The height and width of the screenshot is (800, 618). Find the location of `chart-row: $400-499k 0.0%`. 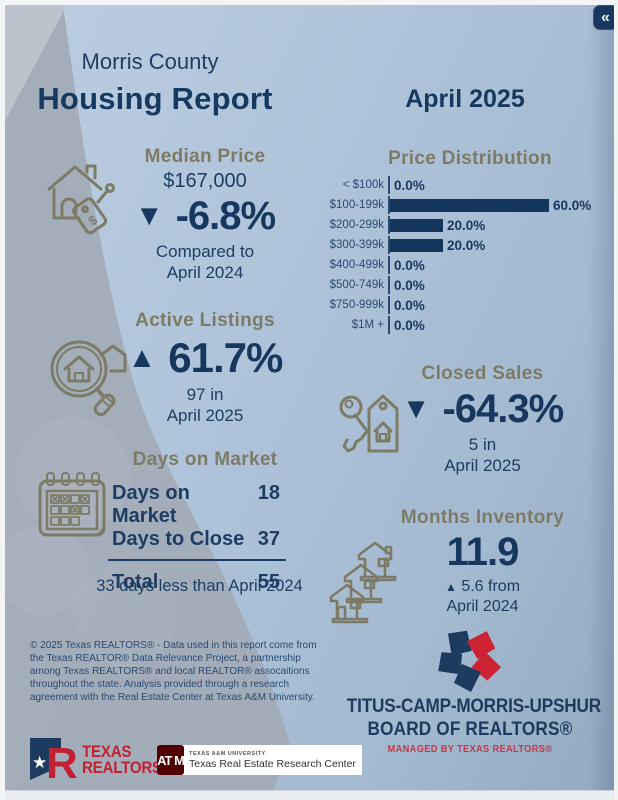

chart-row: $400-499k 0.0% is located at coordinates (468, 265).